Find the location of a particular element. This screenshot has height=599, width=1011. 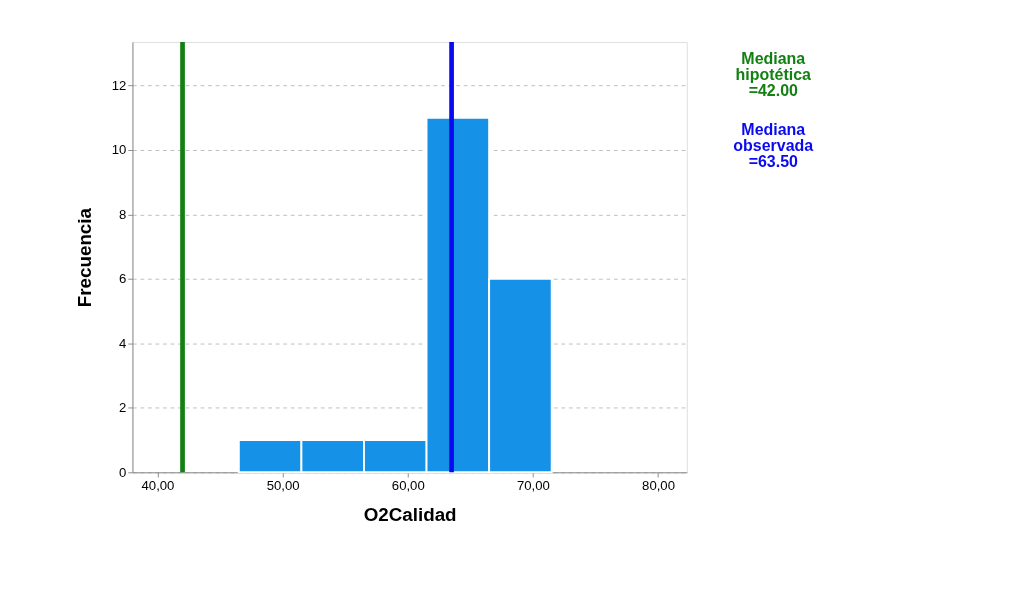

y-tick-label: 10 is located at coordinates (119, 150).